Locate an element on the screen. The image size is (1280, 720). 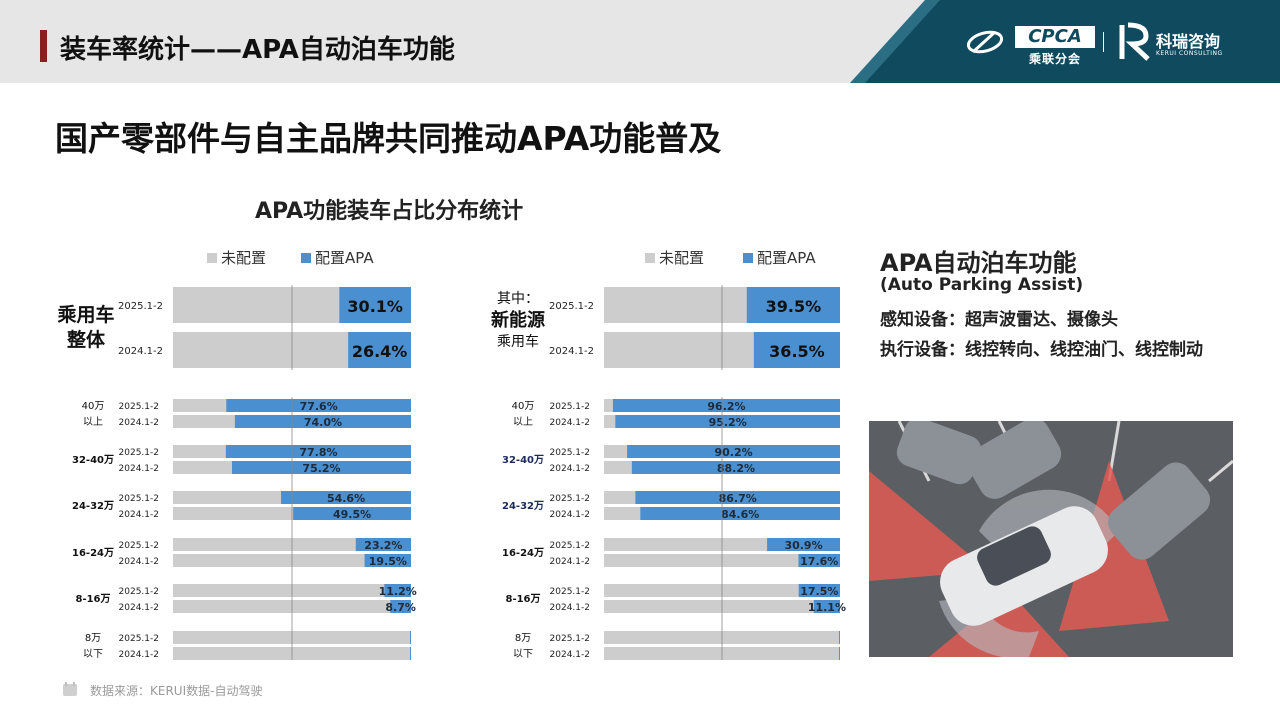
parking-illustration is located at coordinates (1051, 539).